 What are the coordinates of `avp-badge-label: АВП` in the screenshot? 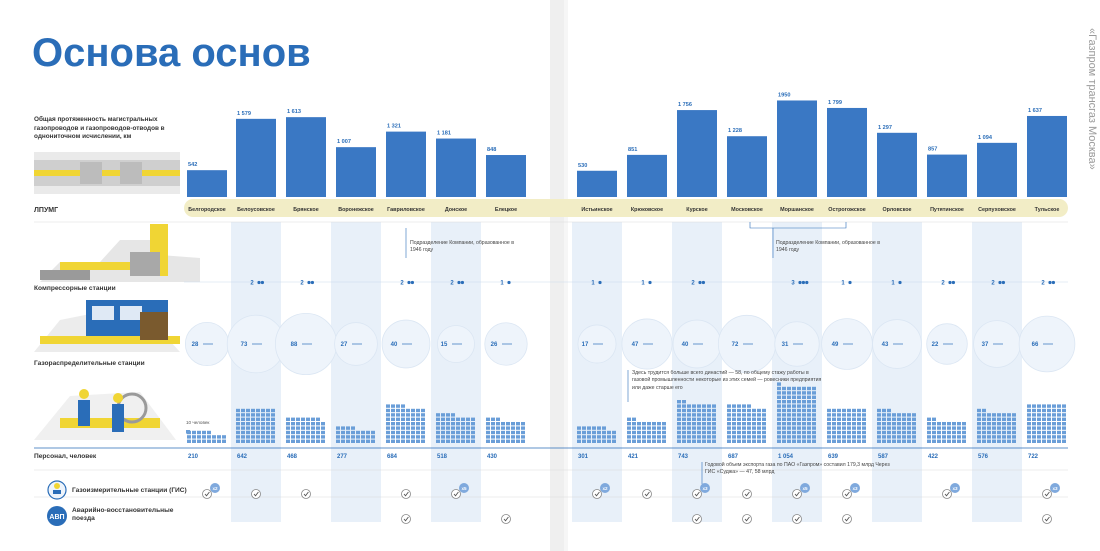 It's located at (56, 517).